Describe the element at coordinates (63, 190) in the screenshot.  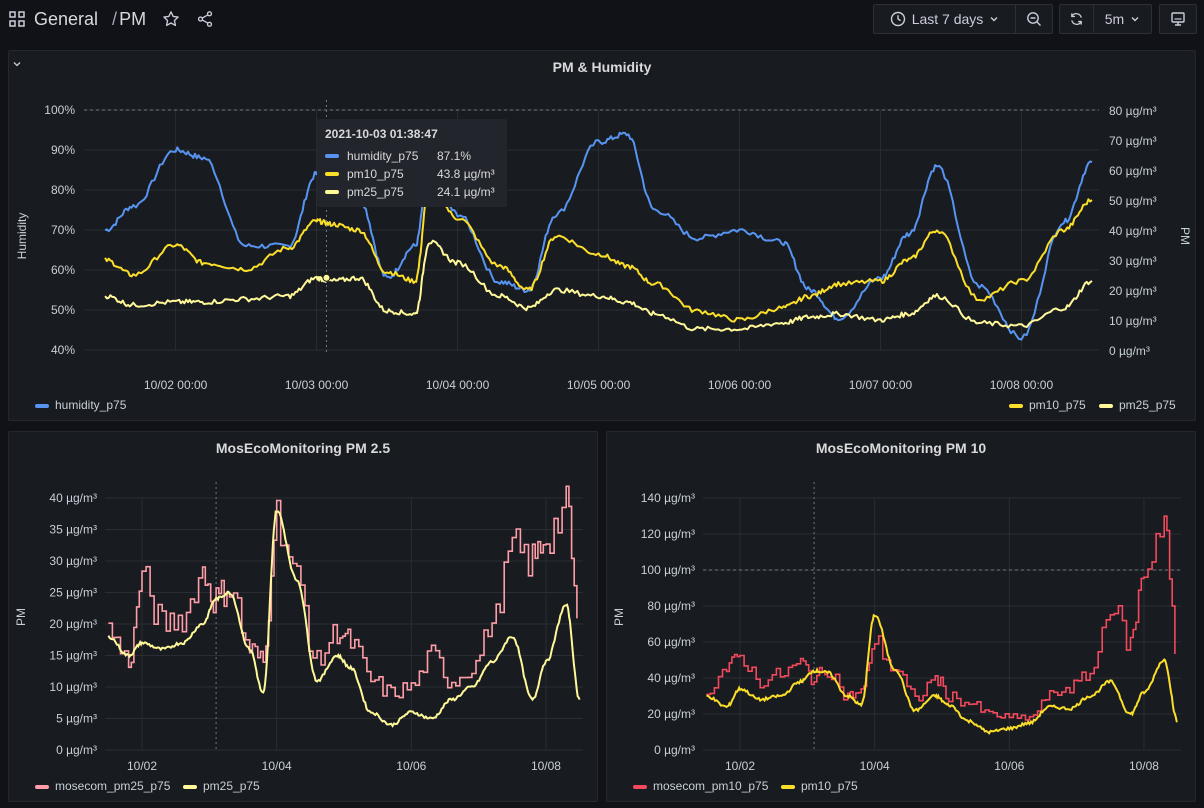
I see `y-tick-label-left: 80%` at that location.